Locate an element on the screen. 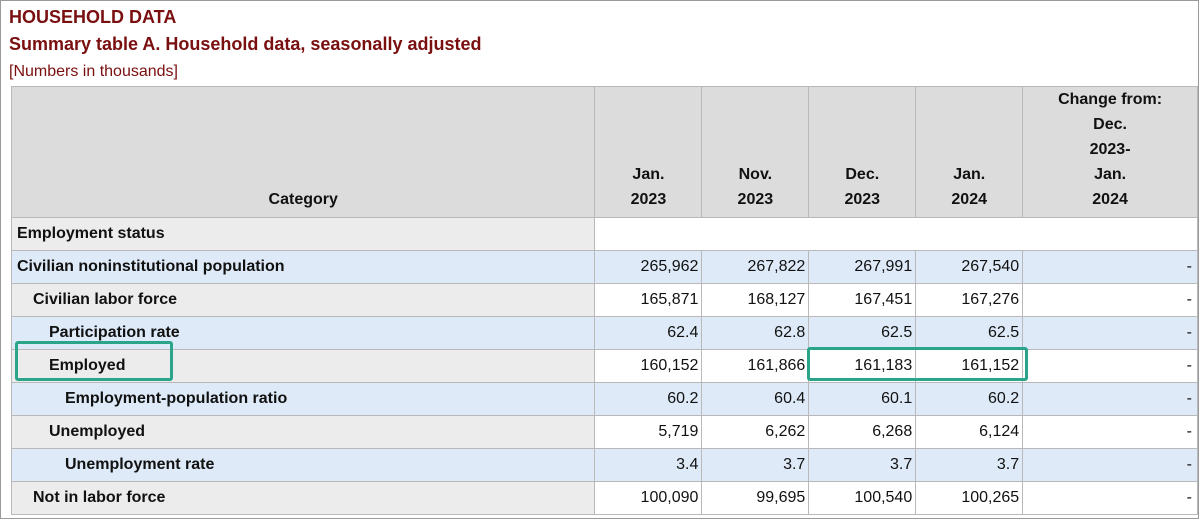  table-row: Unemployed 5,719 6,262 6,268 6,124 - is located at coordinates (604, 432).